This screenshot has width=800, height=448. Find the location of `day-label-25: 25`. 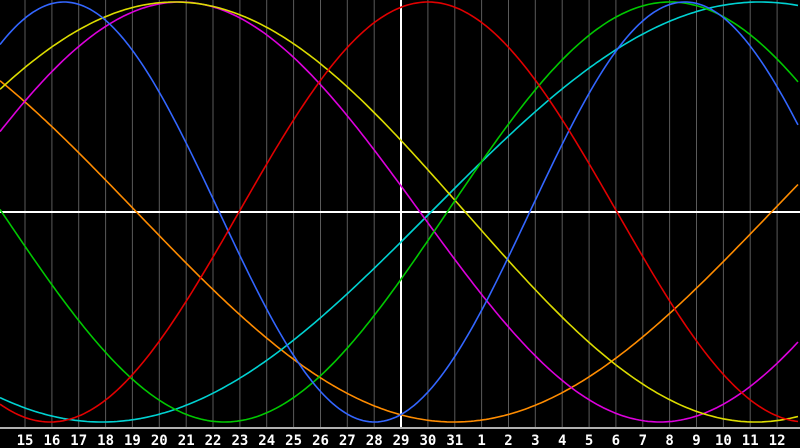

day-label-25: 25 is located at coordinates (293, 440).